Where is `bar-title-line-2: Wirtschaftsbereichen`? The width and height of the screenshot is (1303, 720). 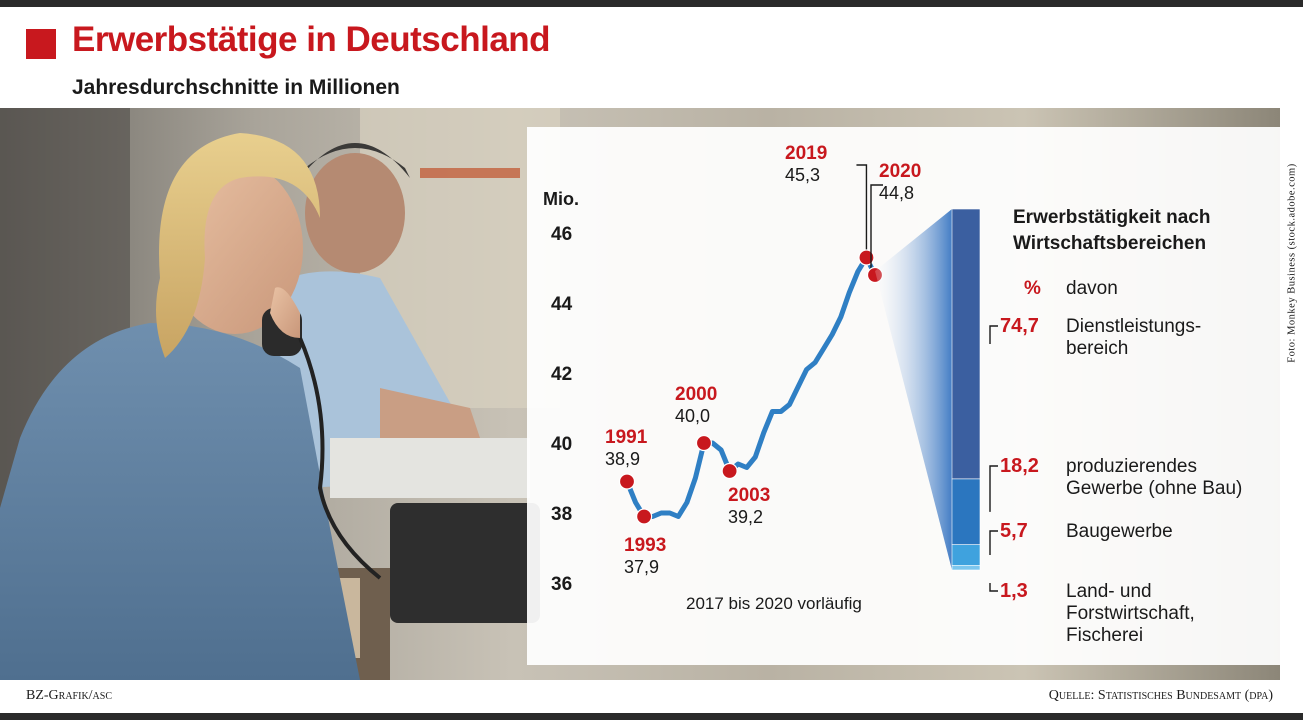
bar-title-line-2: Wirtschaftsbereichen is located at coordinates (1109, 243).